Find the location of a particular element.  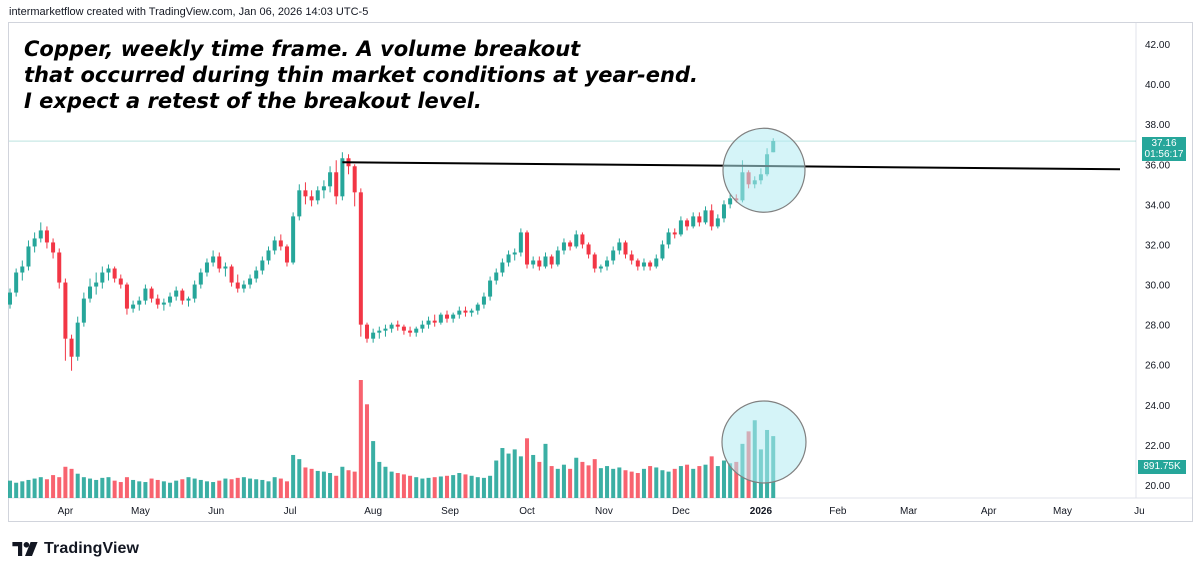

price-tick-label: 22.00 is located at coordinates (1157, 446).